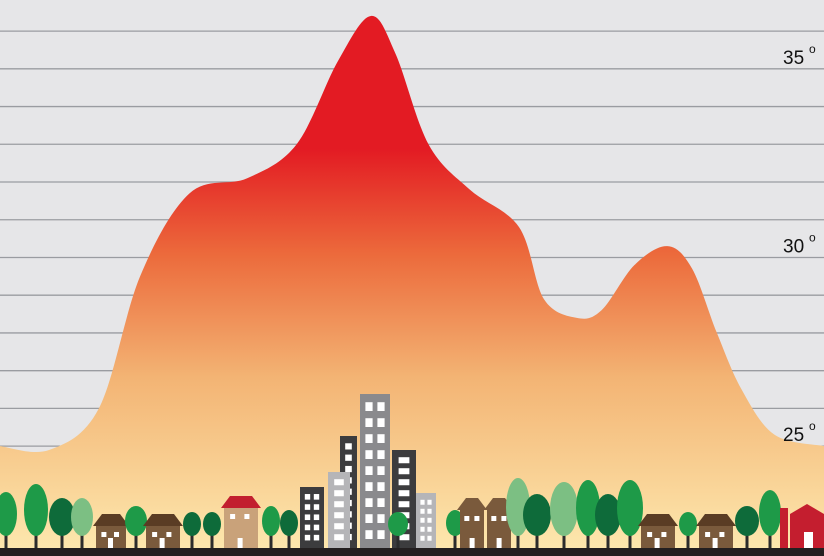 The height and width of the screenshot is (556, 824). Describe the element at coordinates (472, 523) in the screenshot. I see `apartment-icon` at that location.